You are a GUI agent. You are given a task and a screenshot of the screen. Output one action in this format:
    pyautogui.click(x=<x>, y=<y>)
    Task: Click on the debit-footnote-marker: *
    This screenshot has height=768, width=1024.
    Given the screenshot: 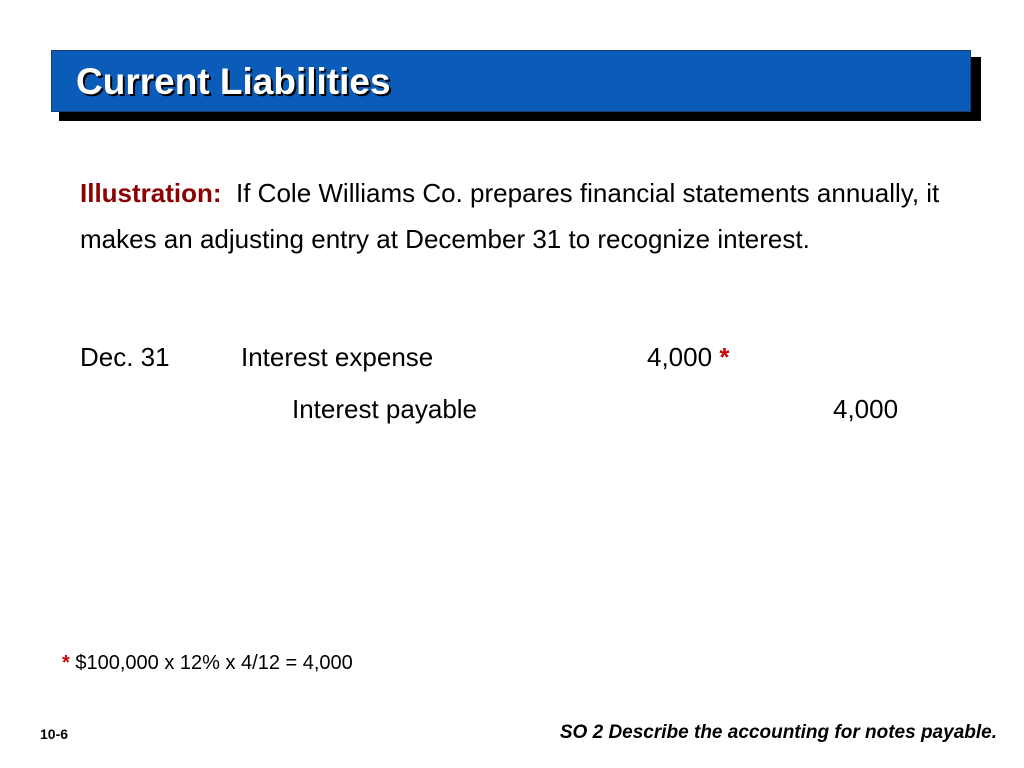 What is the action you would take?
    pyautogui.click(x=724, y=357)
    